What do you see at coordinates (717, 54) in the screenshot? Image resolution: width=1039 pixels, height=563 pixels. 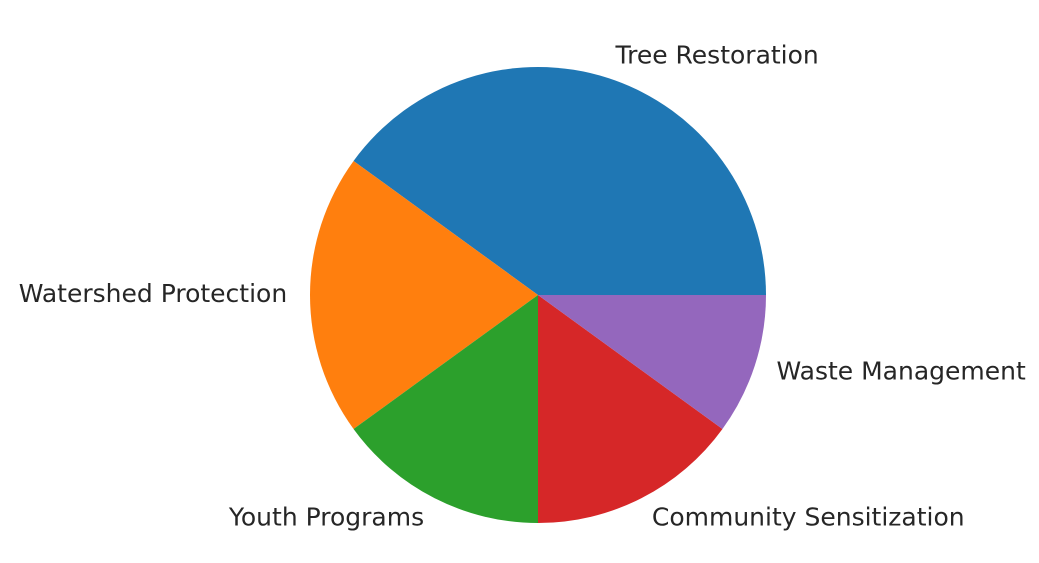 I see `pie-label-tree-restoration: Tree Restoration` at bounding box center [717, 54].